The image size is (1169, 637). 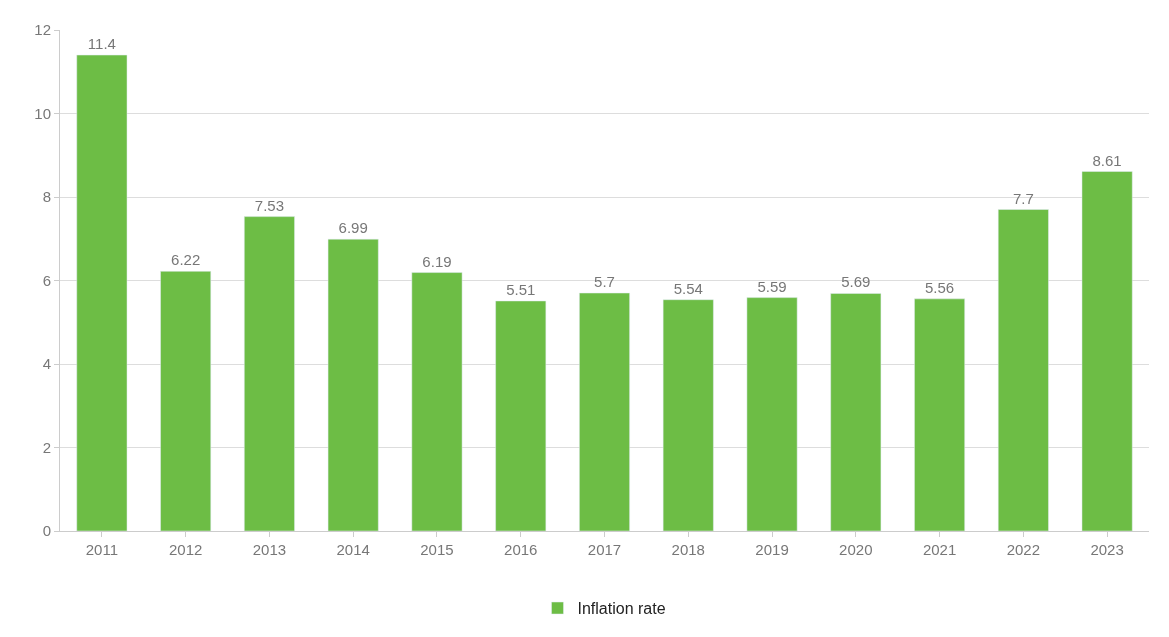 I want to click on x-tick-label: 2020, so click(x=856, y=549).